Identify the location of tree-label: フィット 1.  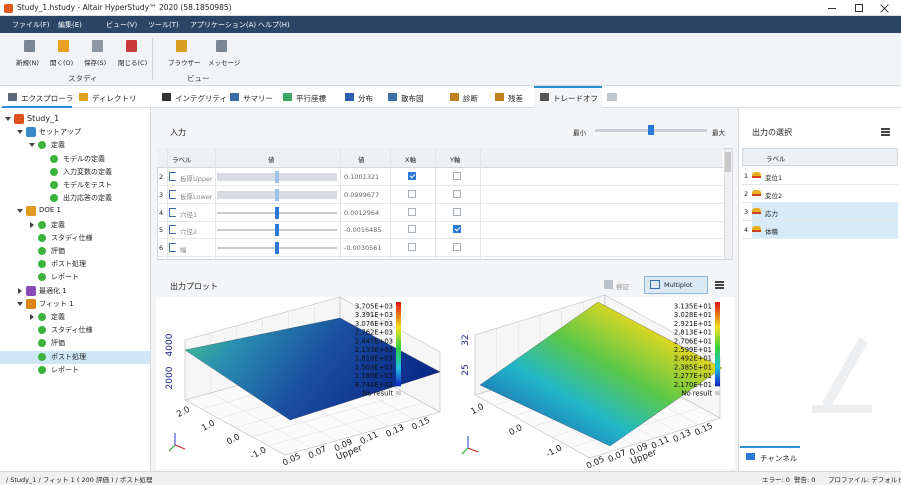
(56, 303).